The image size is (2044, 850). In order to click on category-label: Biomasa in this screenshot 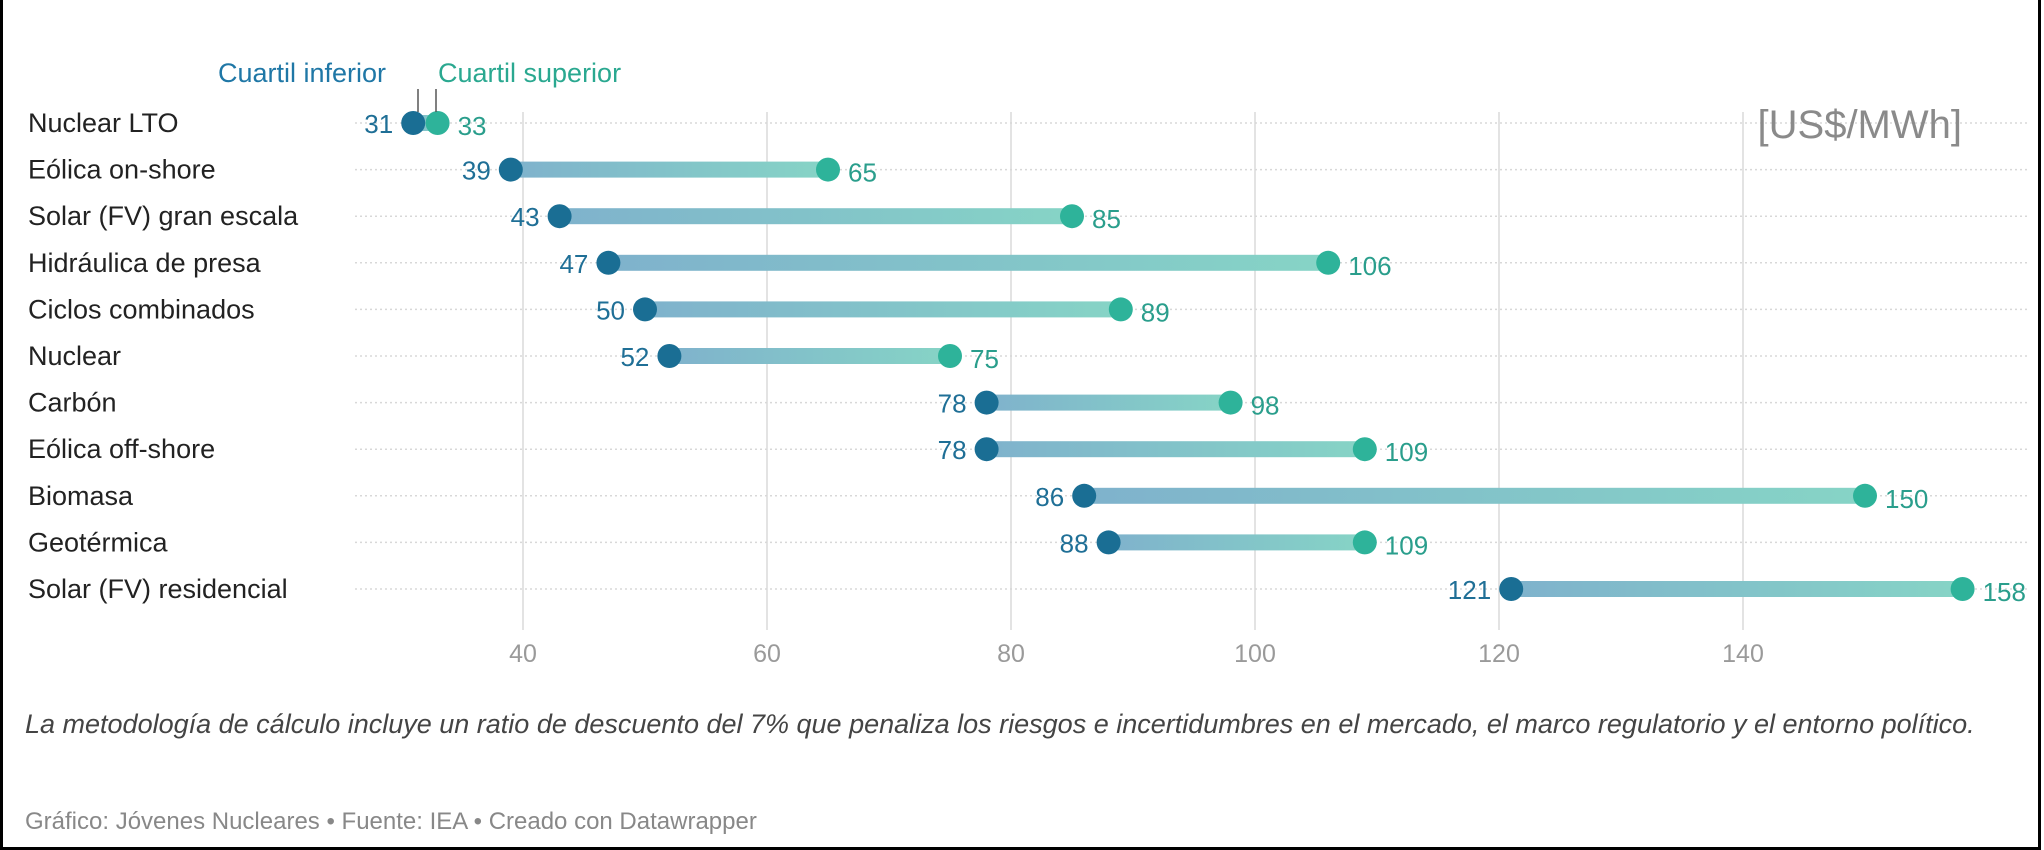, I will do `click(81, 496)`.